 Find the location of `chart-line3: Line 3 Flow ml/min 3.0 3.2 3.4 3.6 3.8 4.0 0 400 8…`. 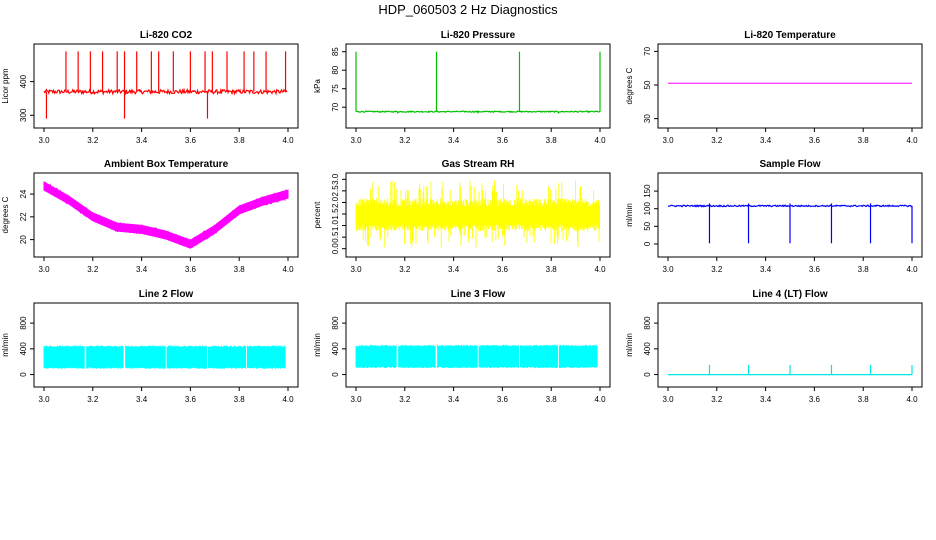

chart-line3: Line 3 Flow ml/min 3.0 3.2 3.4 3.6 3.8 4.0 0 400 8… is located at coordinates (462, 346).